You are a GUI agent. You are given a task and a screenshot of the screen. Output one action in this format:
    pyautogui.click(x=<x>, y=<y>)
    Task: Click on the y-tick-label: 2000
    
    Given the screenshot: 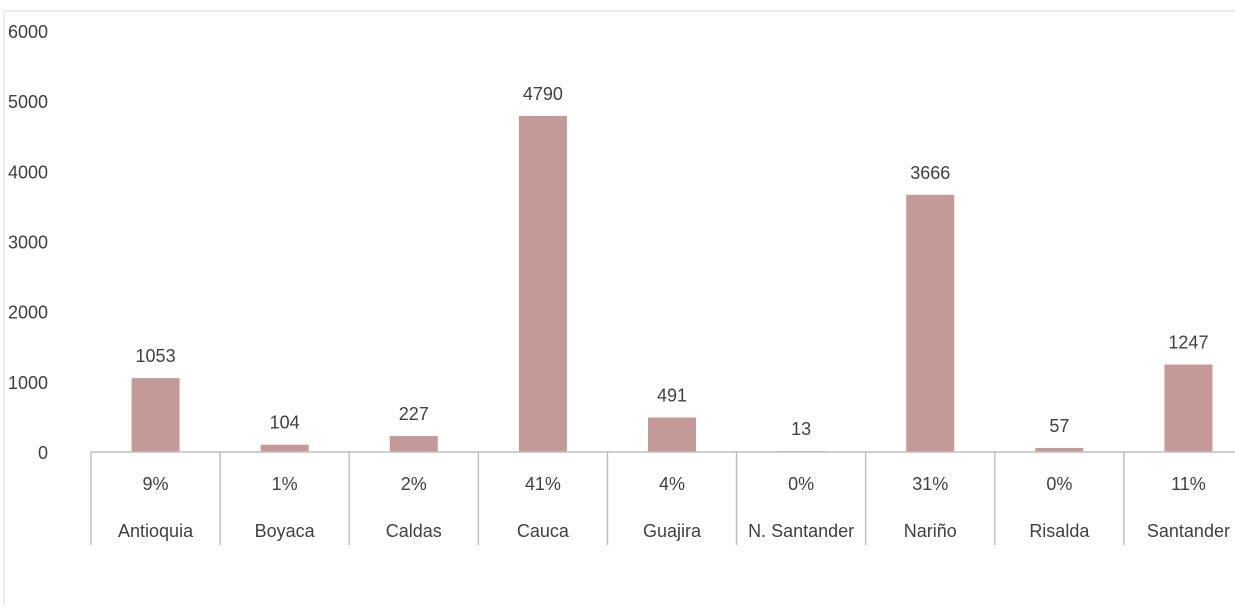 What is the action you would take?
    pyautogui.click(x=28, y=313)
    